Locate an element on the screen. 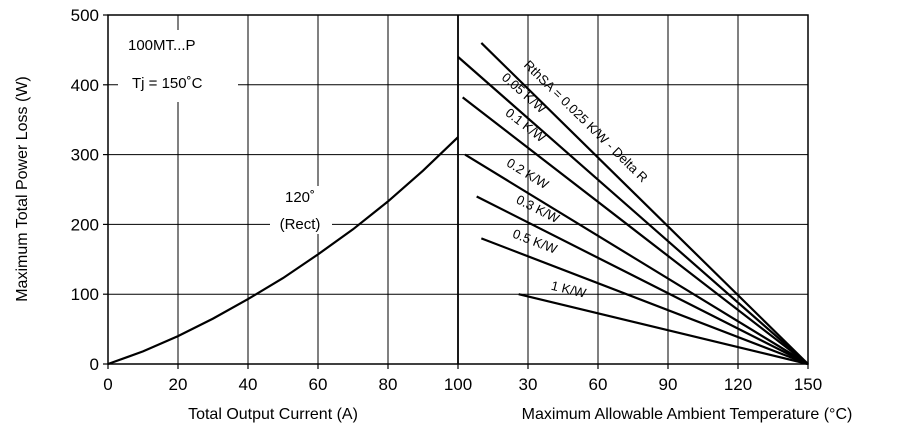 The height and width of the screenshot is (427, 912). x-tick-label-left: 100 is located at coordinates (458, 384).